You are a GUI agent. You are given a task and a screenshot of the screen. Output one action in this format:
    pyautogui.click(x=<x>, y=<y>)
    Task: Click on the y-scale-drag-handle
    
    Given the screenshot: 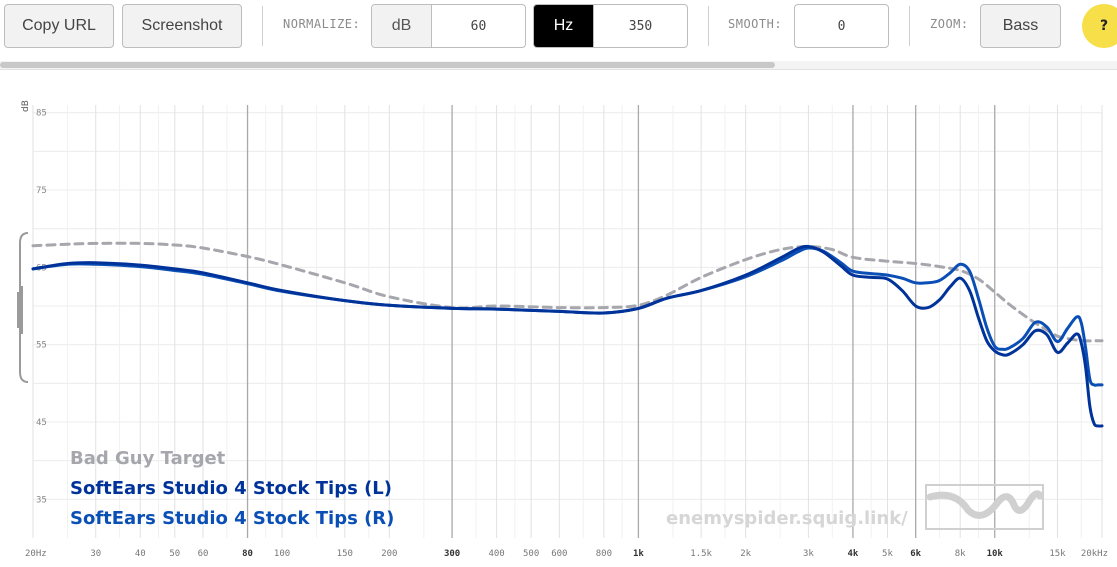 What is the action you would take?
    pyautogui.click(x=23, y=307)
    